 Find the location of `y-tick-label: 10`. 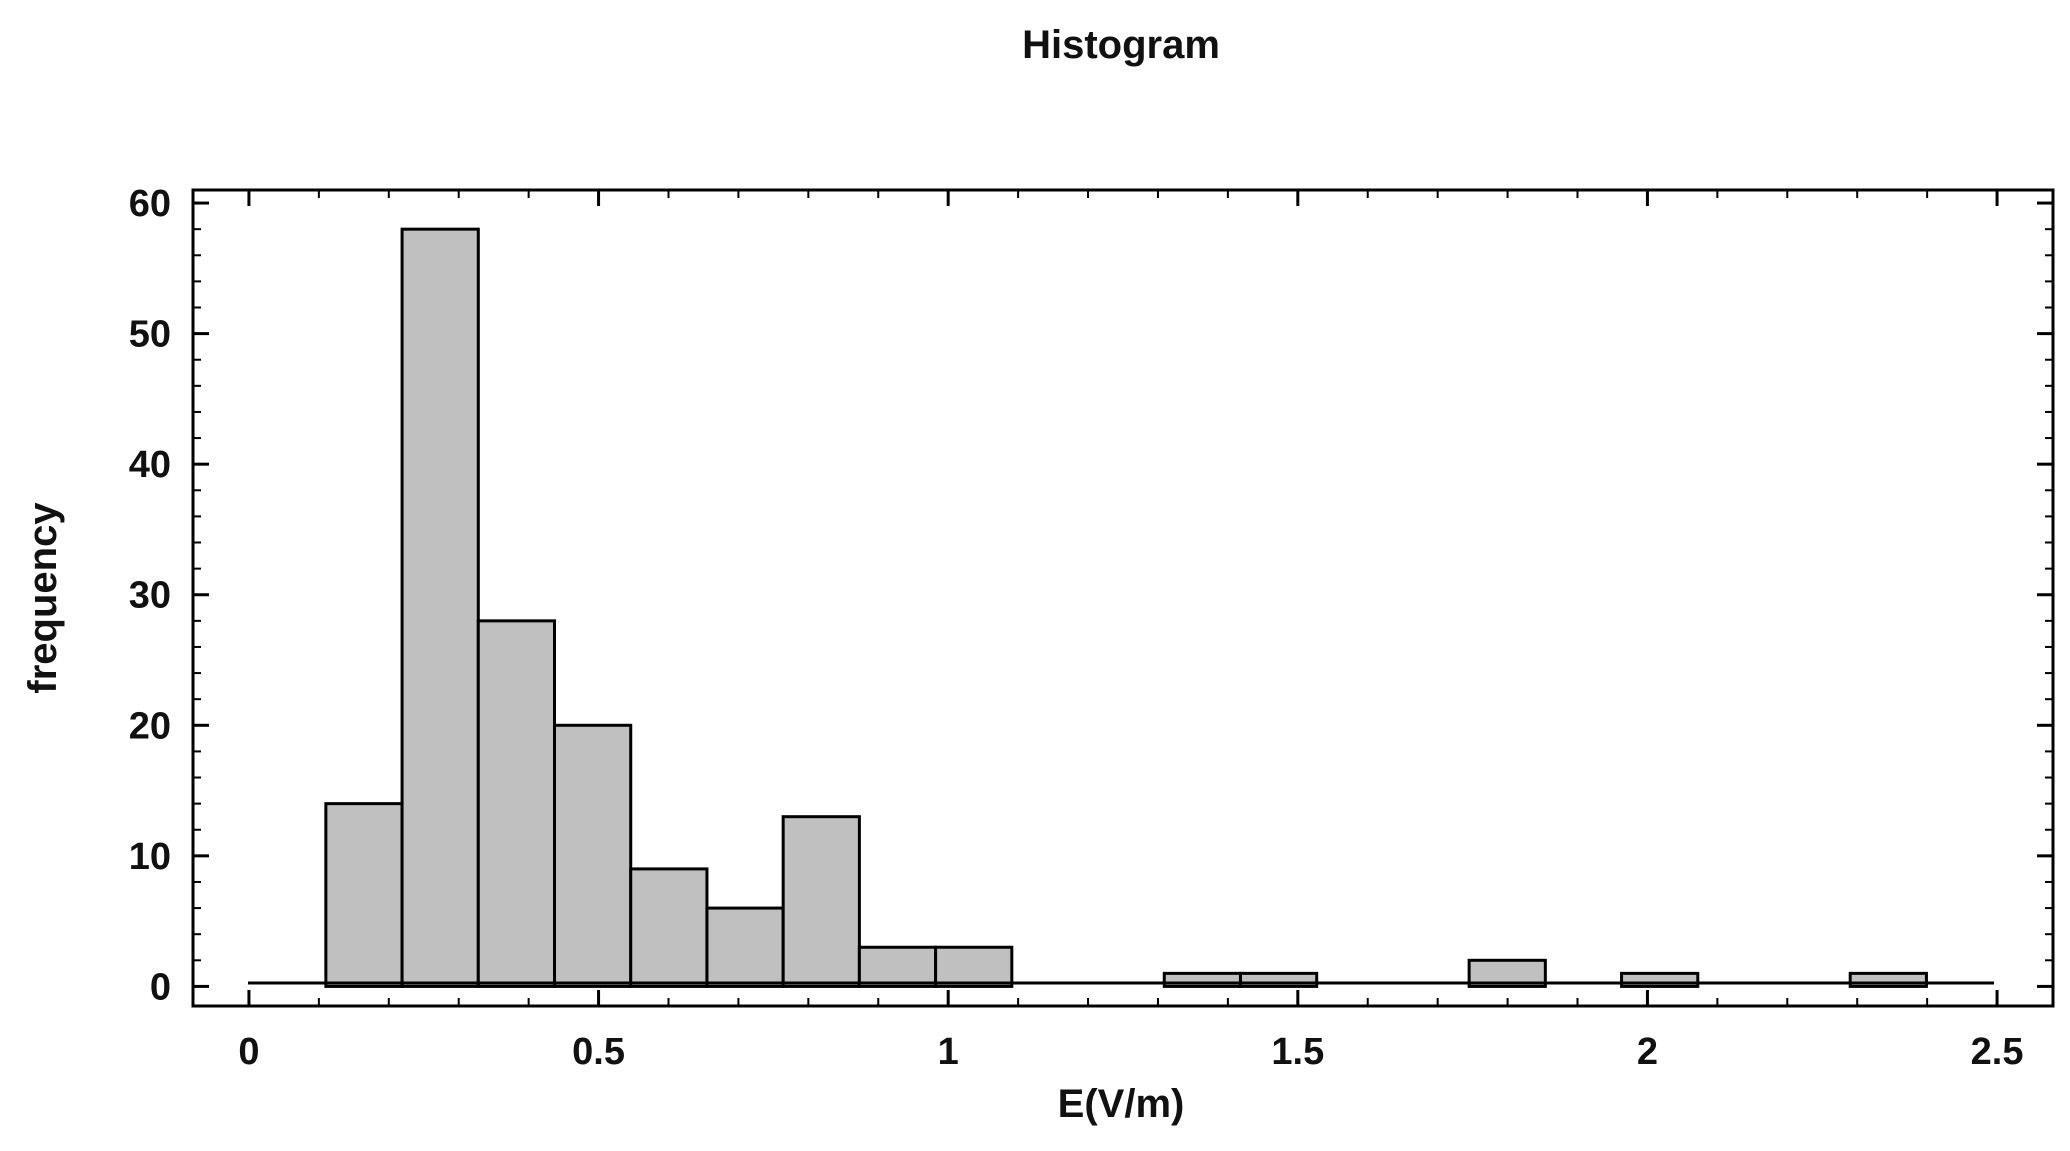

y-tick-label: 10 is located at coordinates (150, 857).